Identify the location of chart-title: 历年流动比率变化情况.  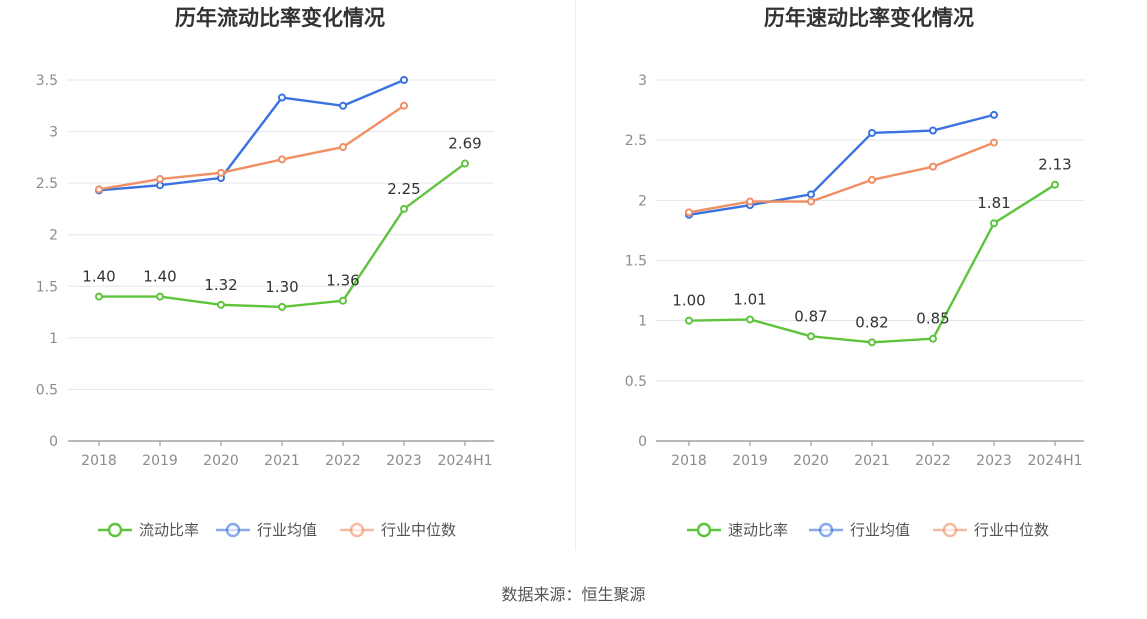
(280, 18).